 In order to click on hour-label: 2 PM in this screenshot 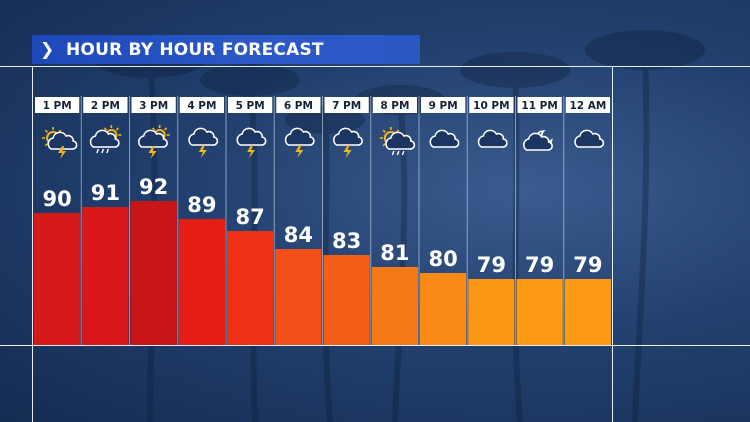, I will do `click(105, 106)`.